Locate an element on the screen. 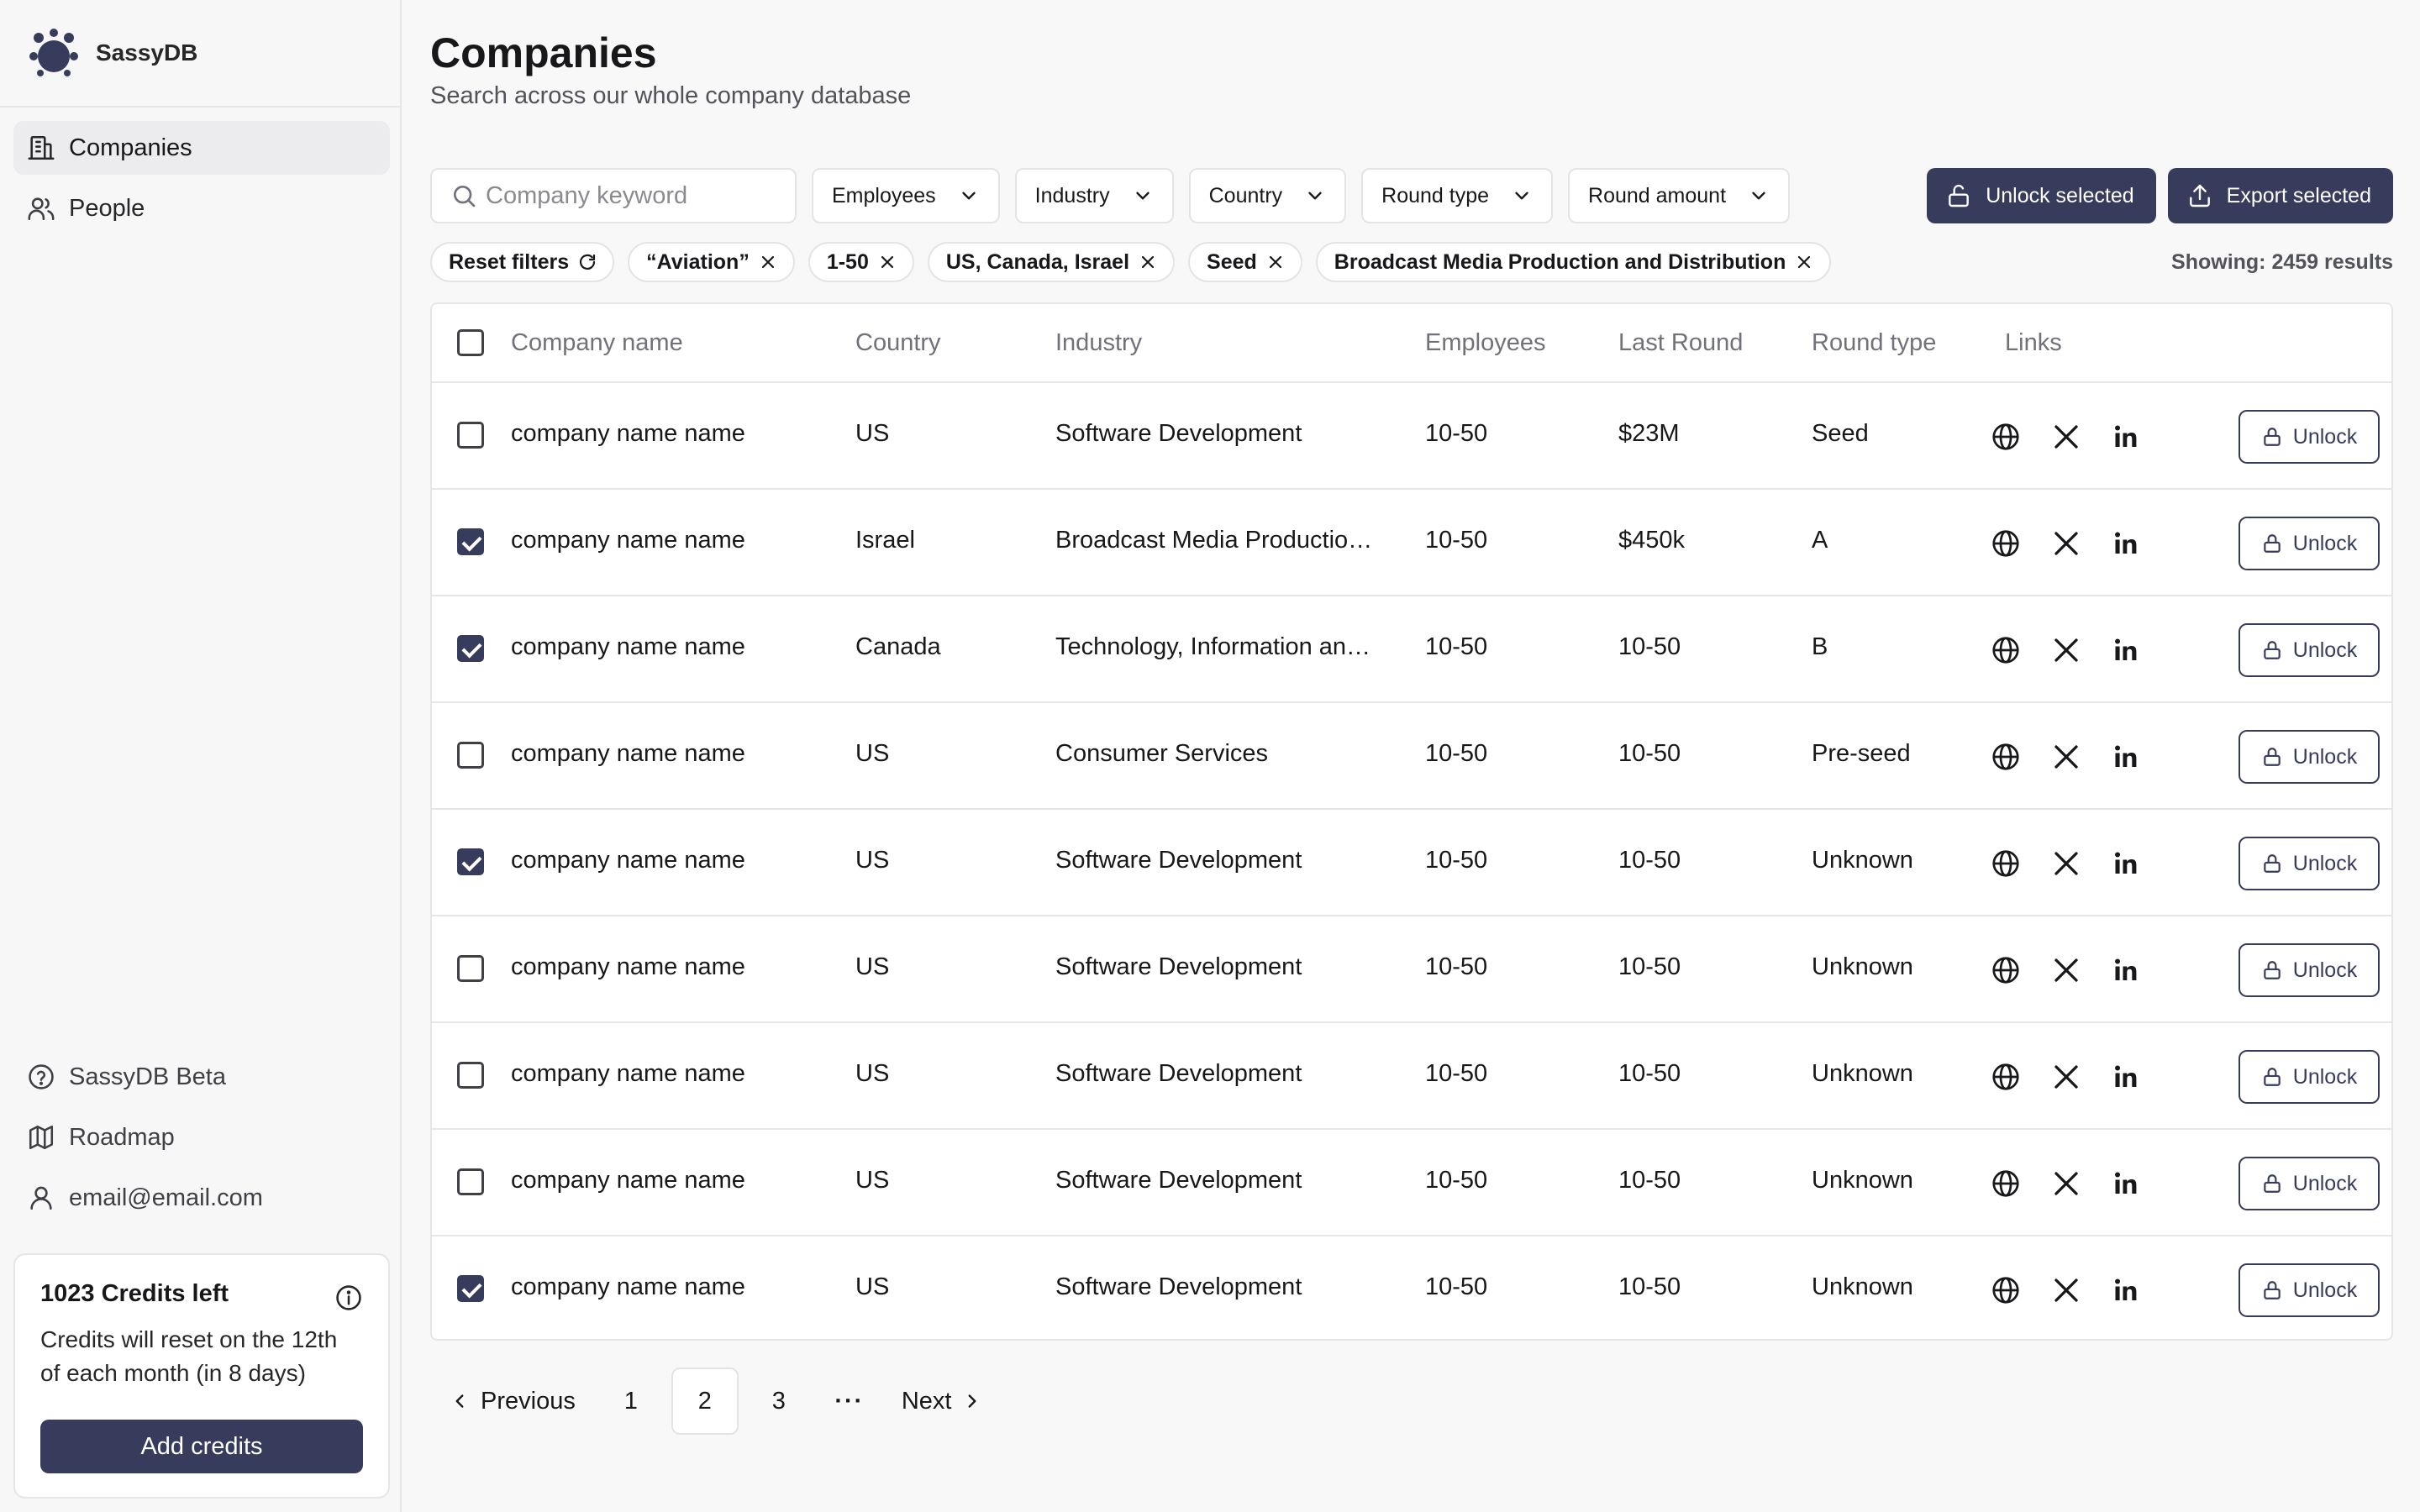  nav-item-companies: Companies is located at coordinates (202, 148).